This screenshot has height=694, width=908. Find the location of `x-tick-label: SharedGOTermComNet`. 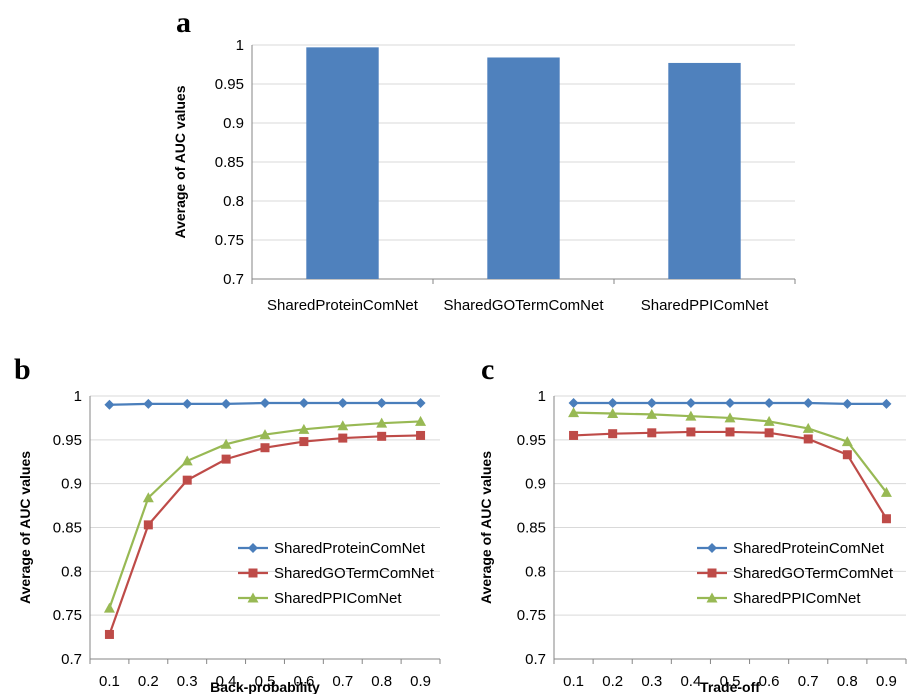

x-tick-label: SharedGOTermComNet is located at coordinates (523, 305).